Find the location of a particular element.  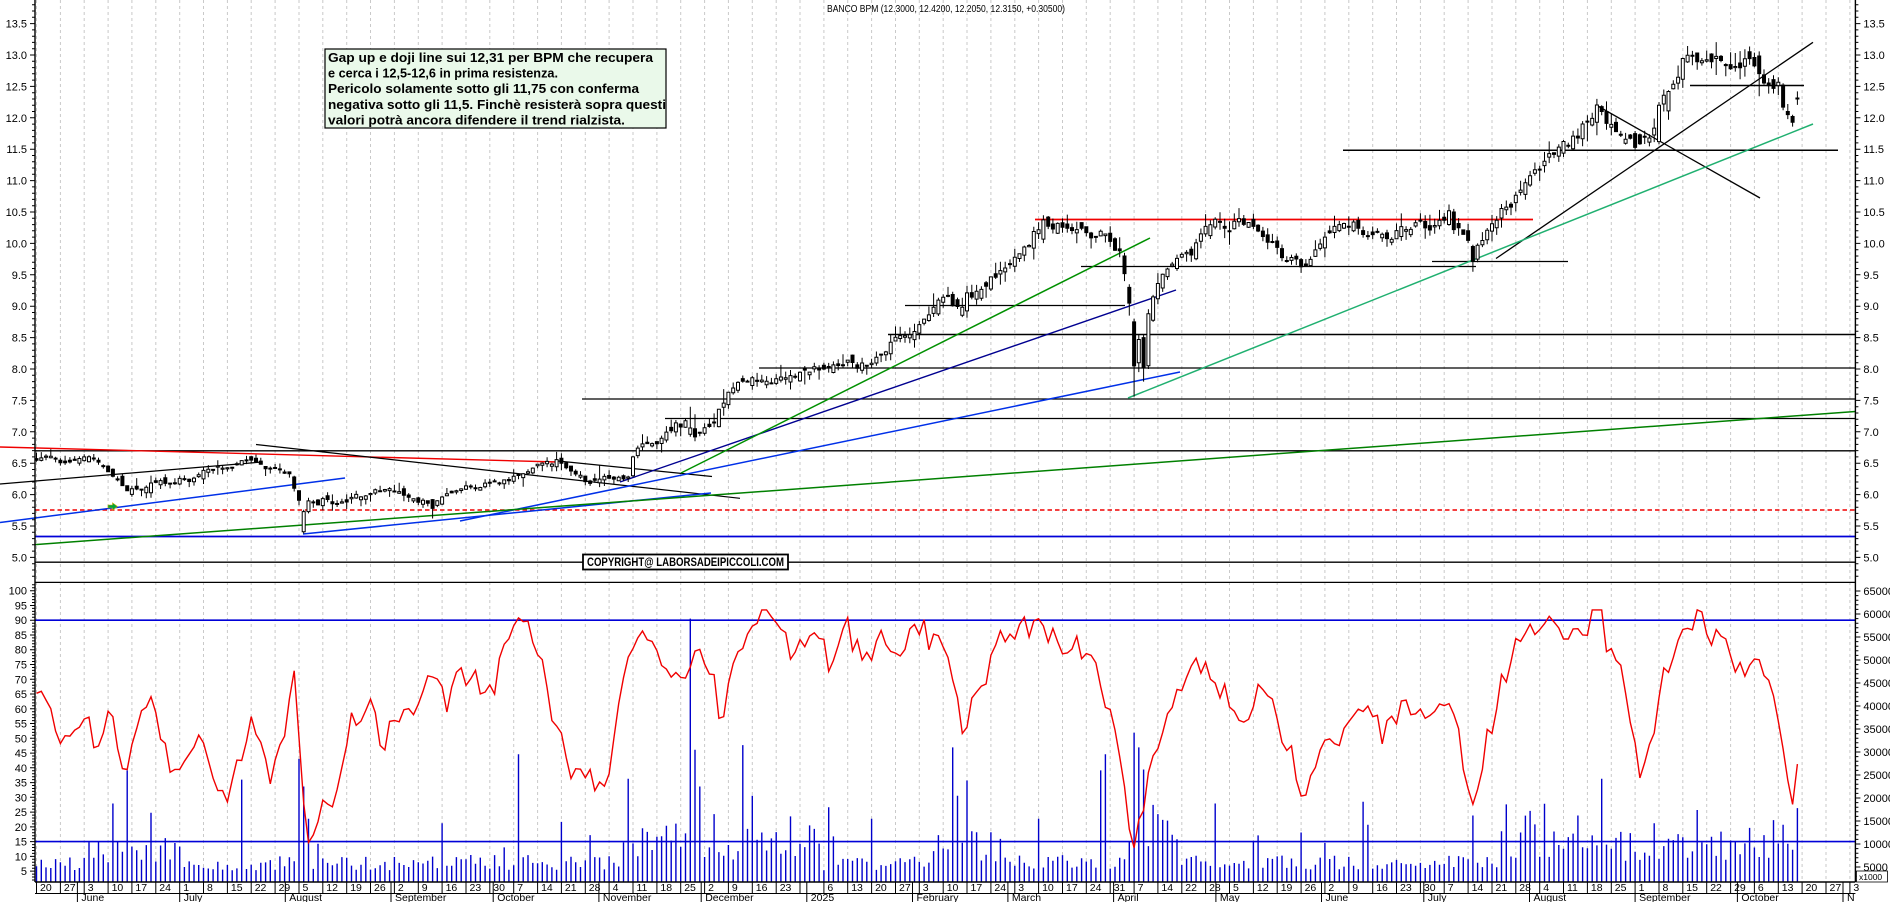

svg-text: 100 is located at coordinates (18, 592).